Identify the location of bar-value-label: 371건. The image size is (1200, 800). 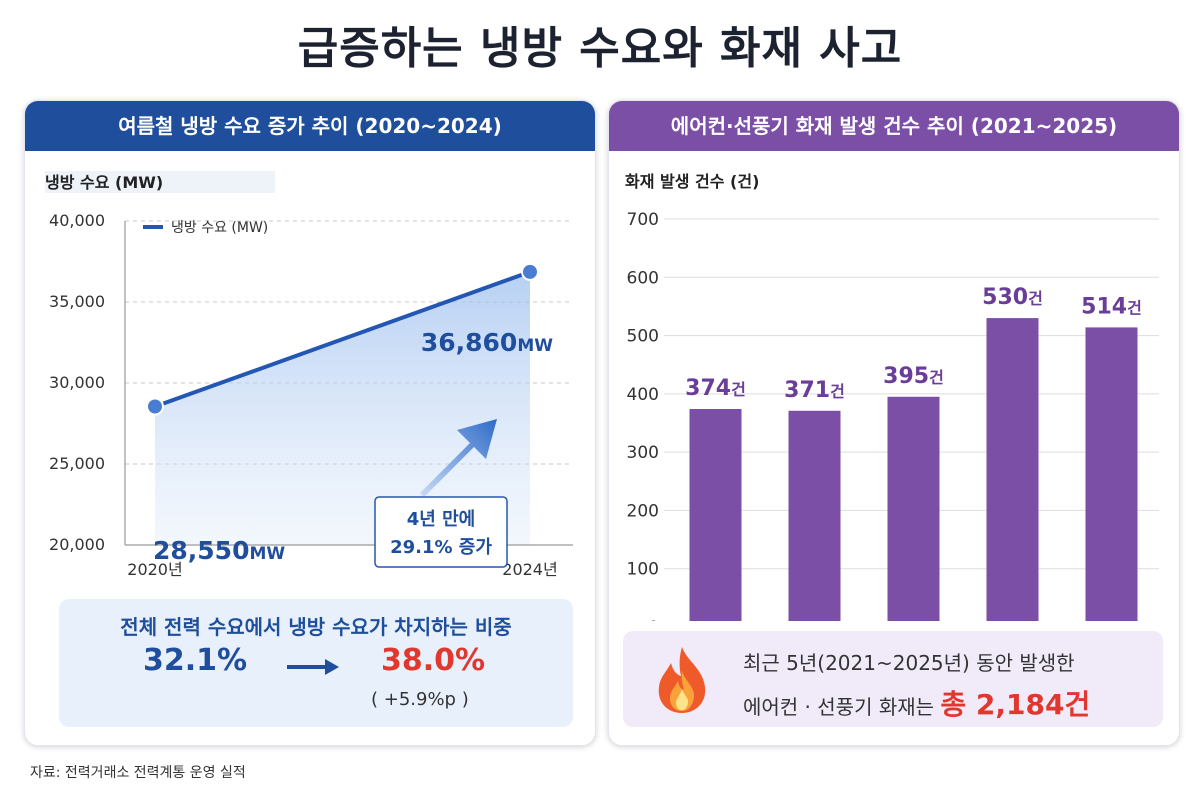
(814, 390).